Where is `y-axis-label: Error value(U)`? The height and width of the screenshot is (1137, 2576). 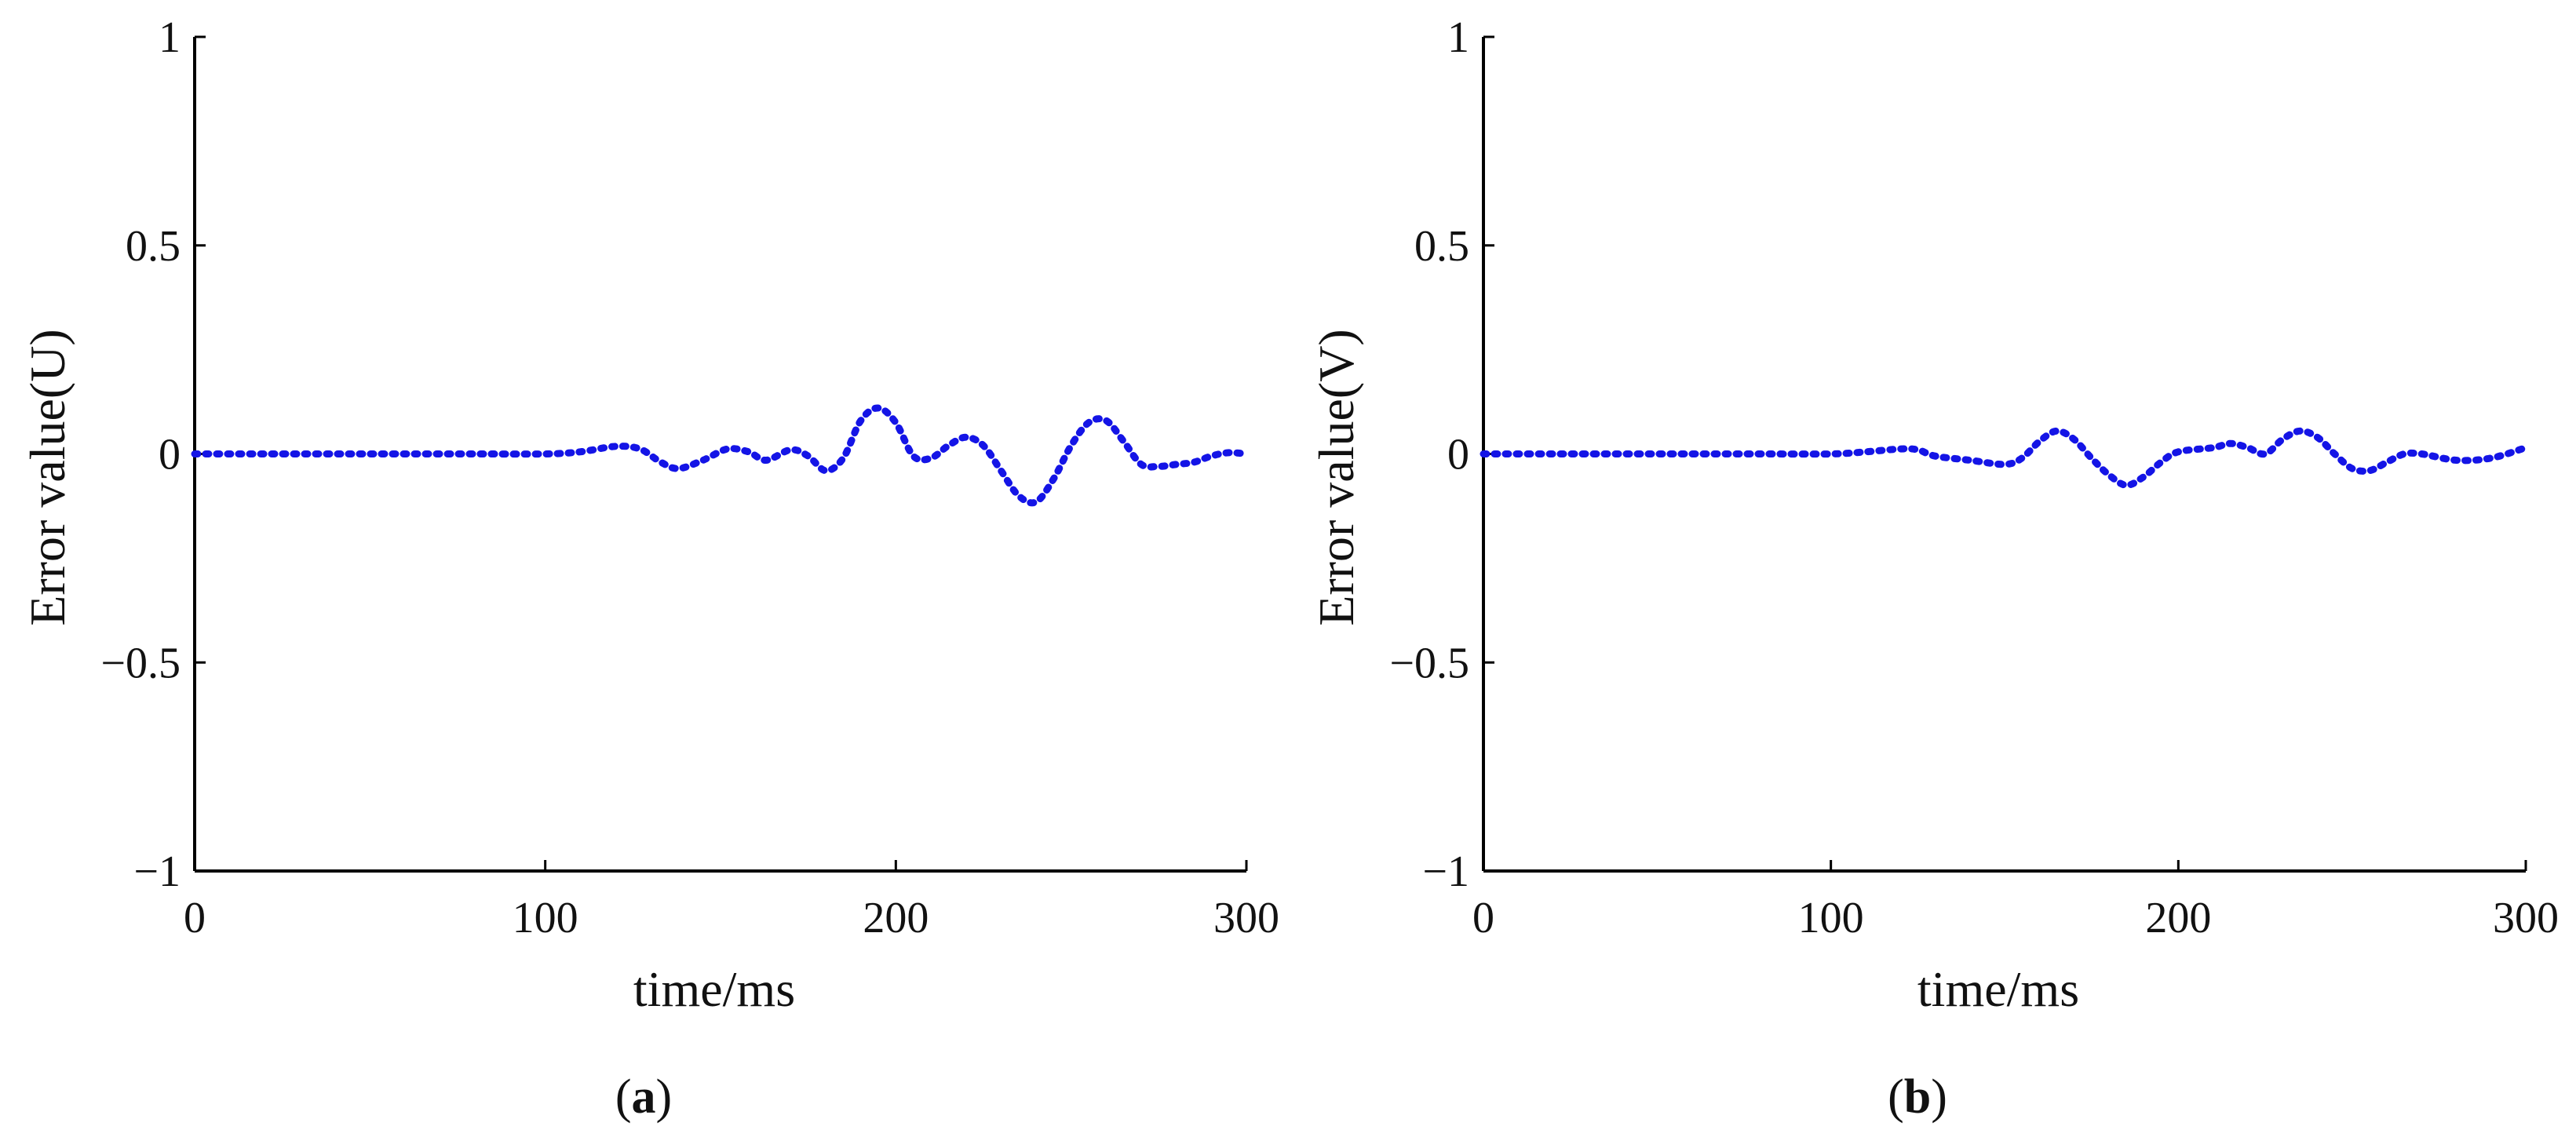
y-axis-label: Error value(U) is located at coordinates (47, 477).